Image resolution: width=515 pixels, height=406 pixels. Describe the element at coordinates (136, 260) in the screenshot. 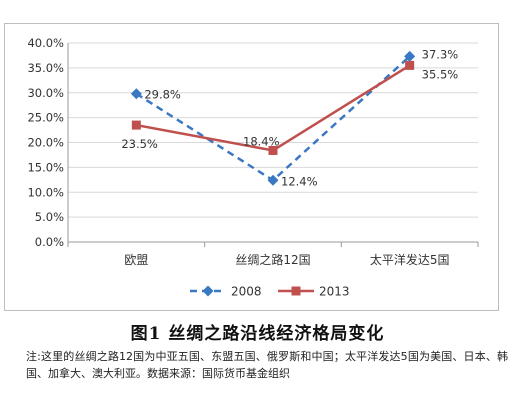

I see `x-tick-label: 欧盟` at that location.